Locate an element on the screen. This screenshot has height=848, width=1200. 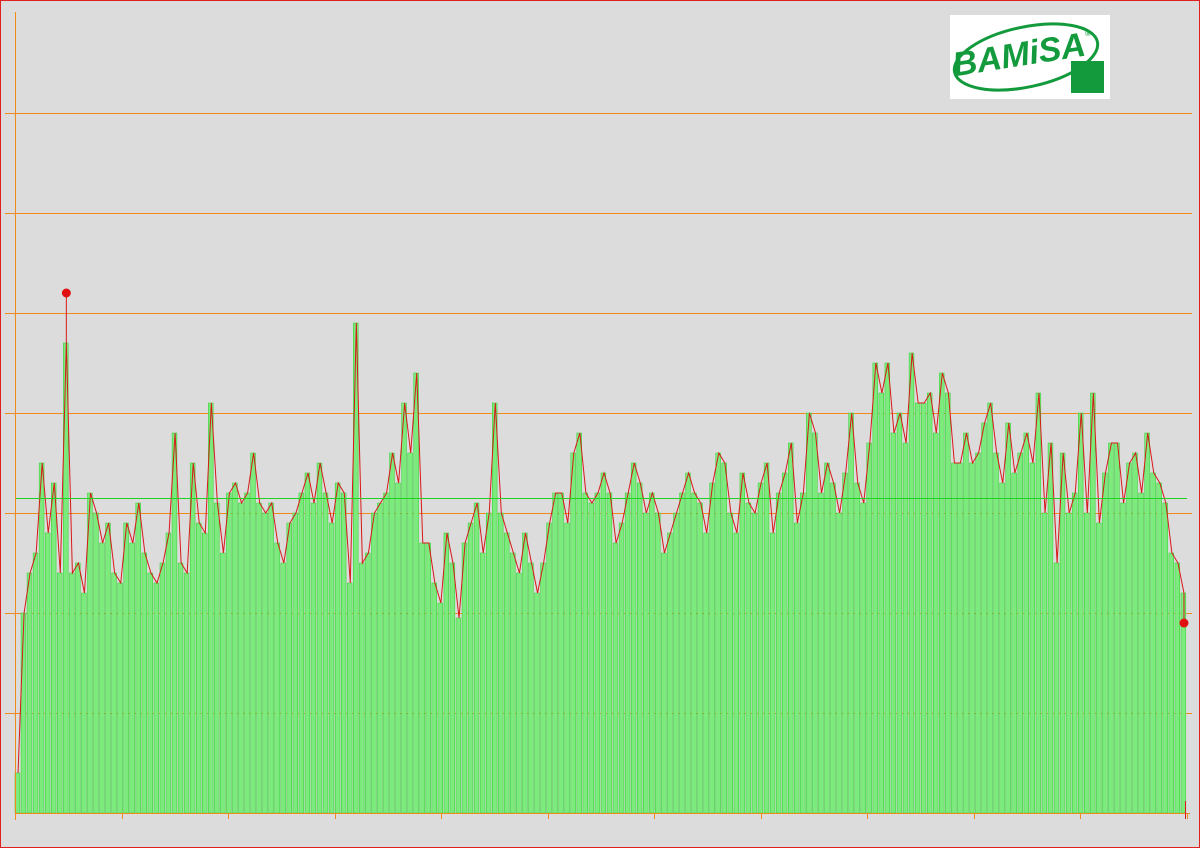
bamisa-logo-icon is located at coordinates (1028, 57).